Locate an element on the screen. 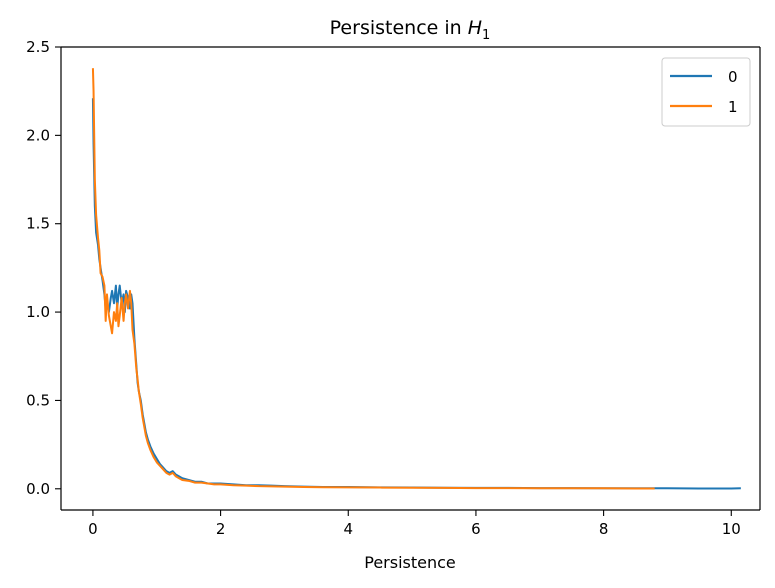 This screenshot has height=588, width=775. x-axis-ticks: 0 2 4 6 8 10 is located at coordinates (414, 524).